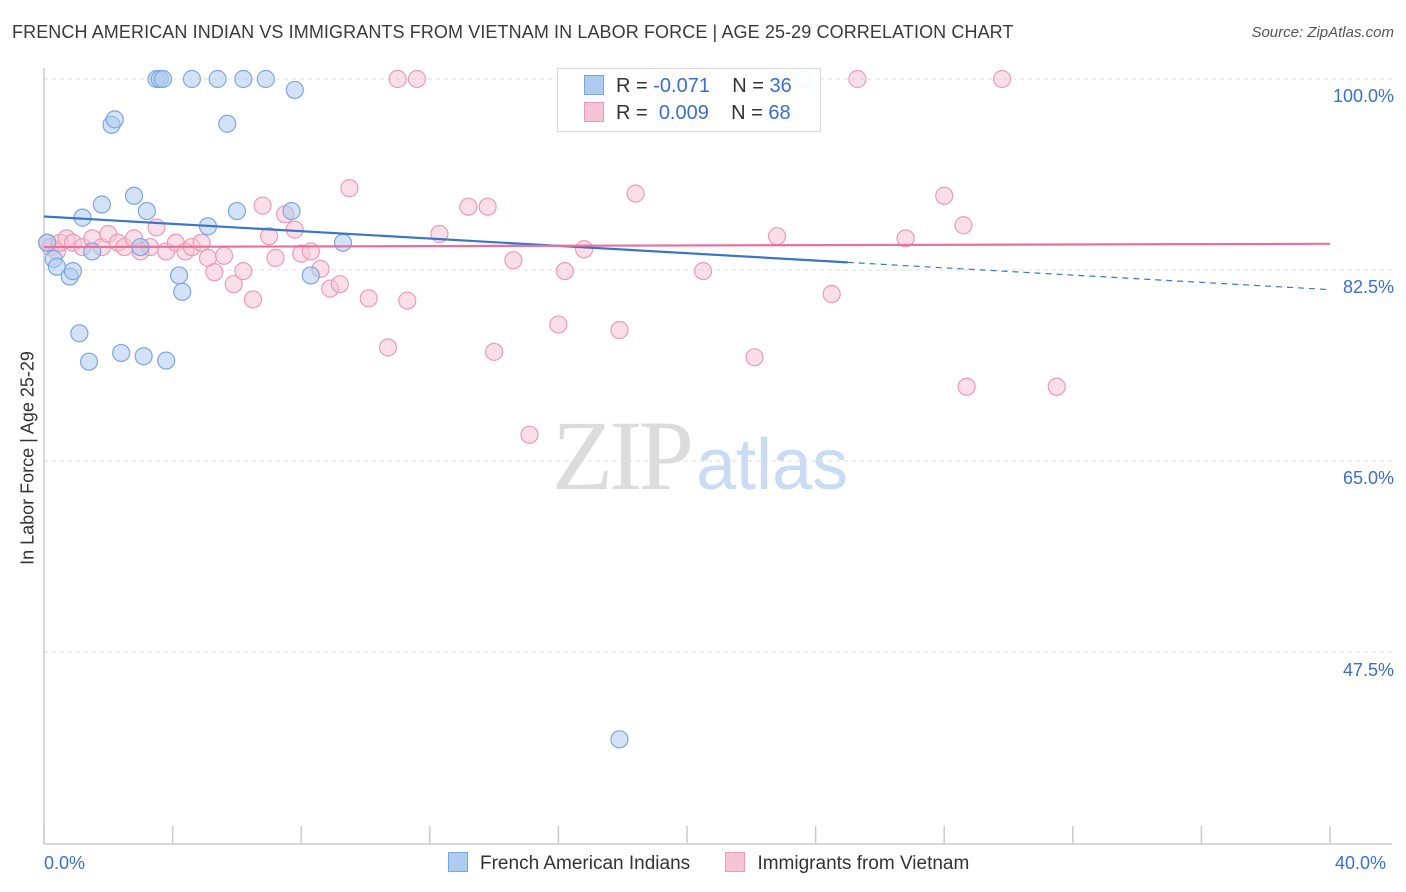 The image size is (1406, 892). I want to click on legend-item-immigrants-from-vietnam: Immigrants from Vietnam, so click(847, 863).